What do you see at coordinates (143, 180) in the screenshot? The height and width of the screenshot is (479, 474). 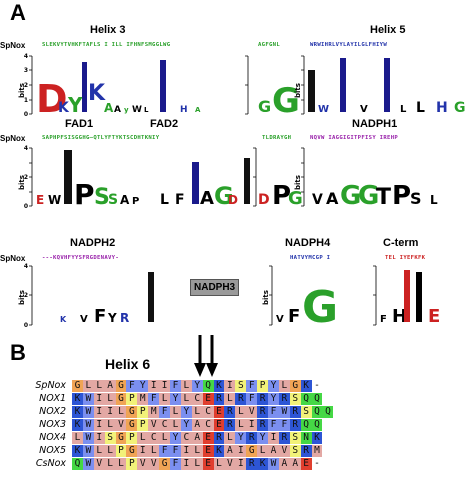 I see `logo-fad: E W P S S A P L F A G D` at bounding box center [143, 180].